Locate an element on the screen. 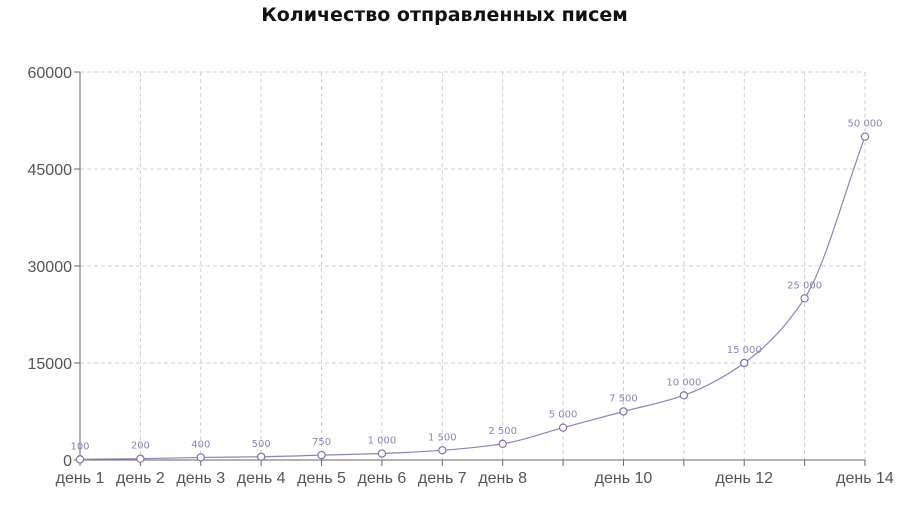 Image resolution: width=899 pixels, height=532 pixels. data-label: 200 is located at coordinates (140, 446).